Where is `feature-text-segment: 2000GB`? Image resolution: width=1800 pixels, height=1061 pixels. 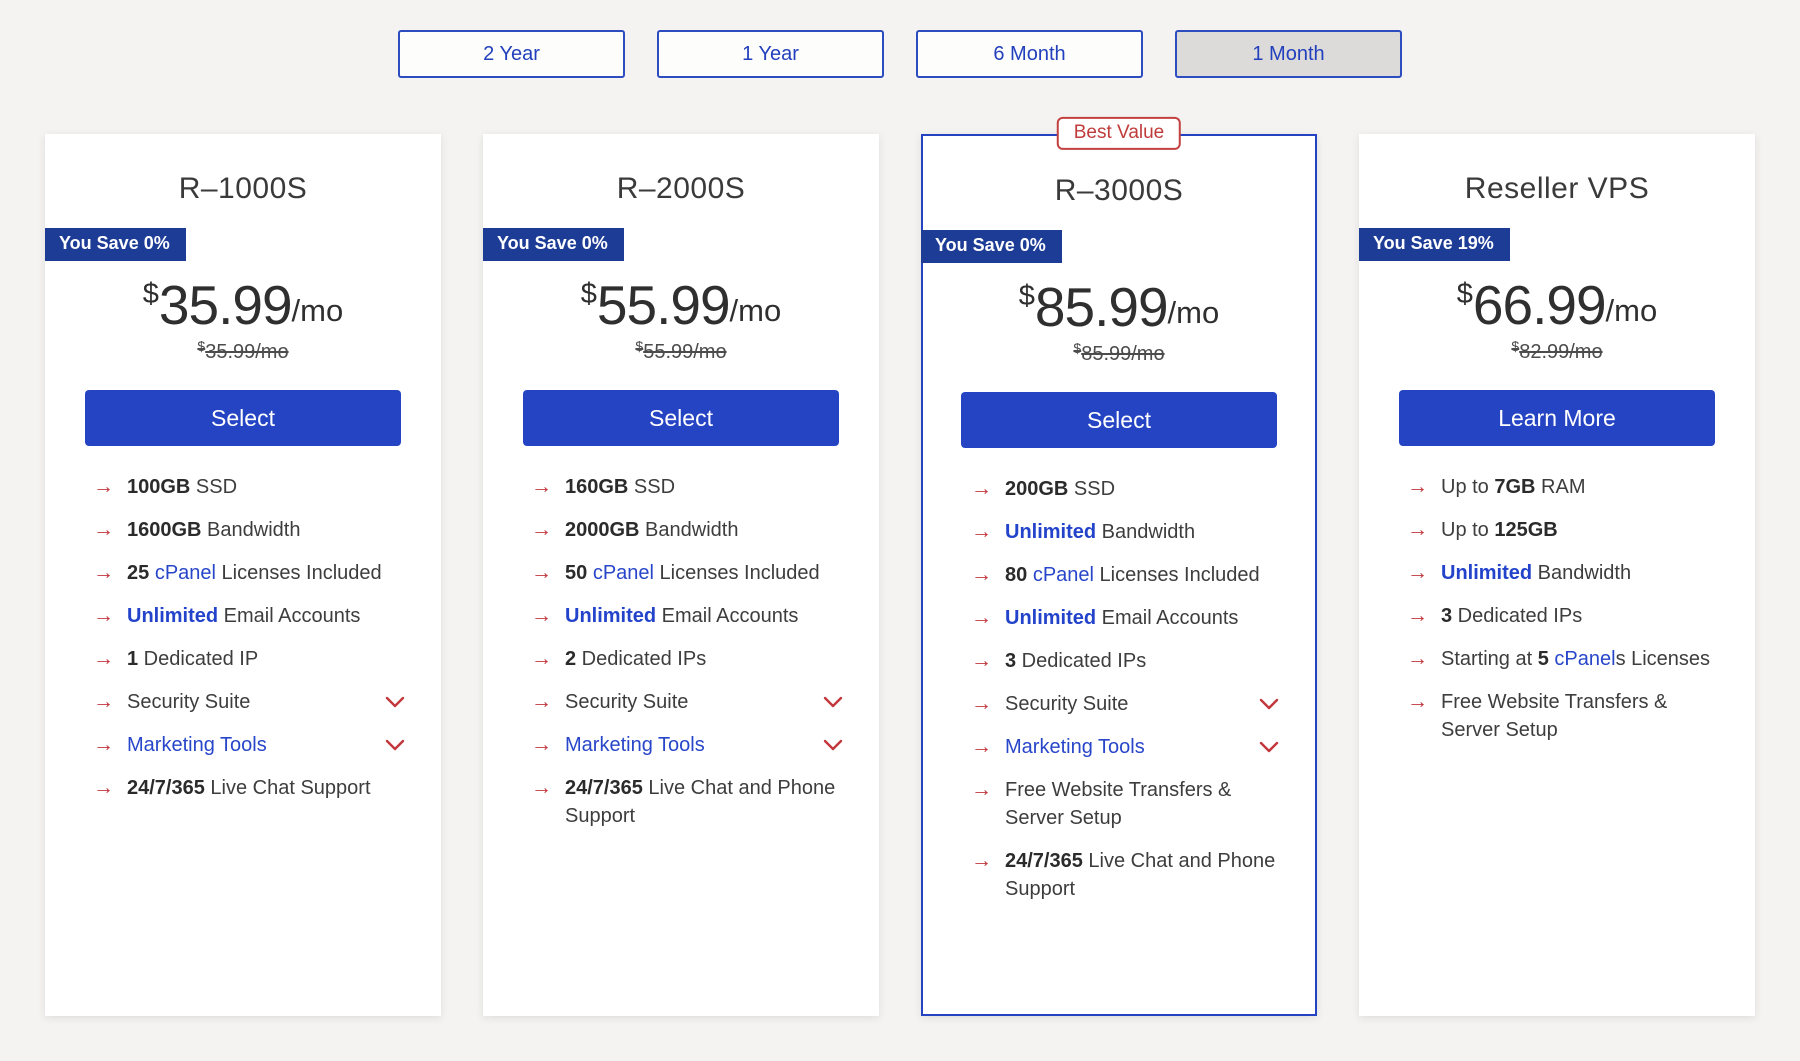 feature-text-segment: 2000GB is located at coordinates (602, 530).